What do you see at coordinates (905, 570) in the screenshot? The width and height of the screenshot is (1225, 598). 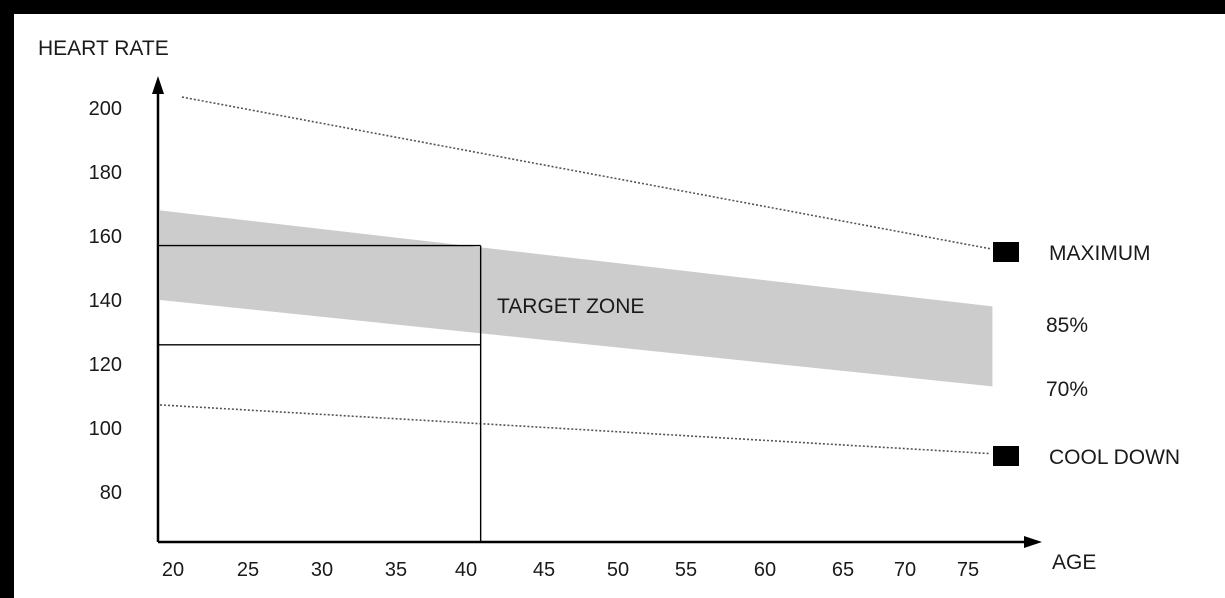 I see `x-tick-label: 70` at bounding box center [905, 570].